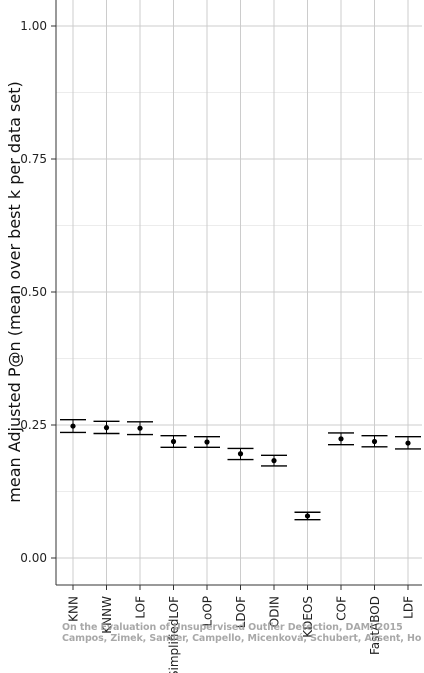  I want to click on y-axis: 0.00 0.25 0.50 0.75 1.00, so click(38, 292).